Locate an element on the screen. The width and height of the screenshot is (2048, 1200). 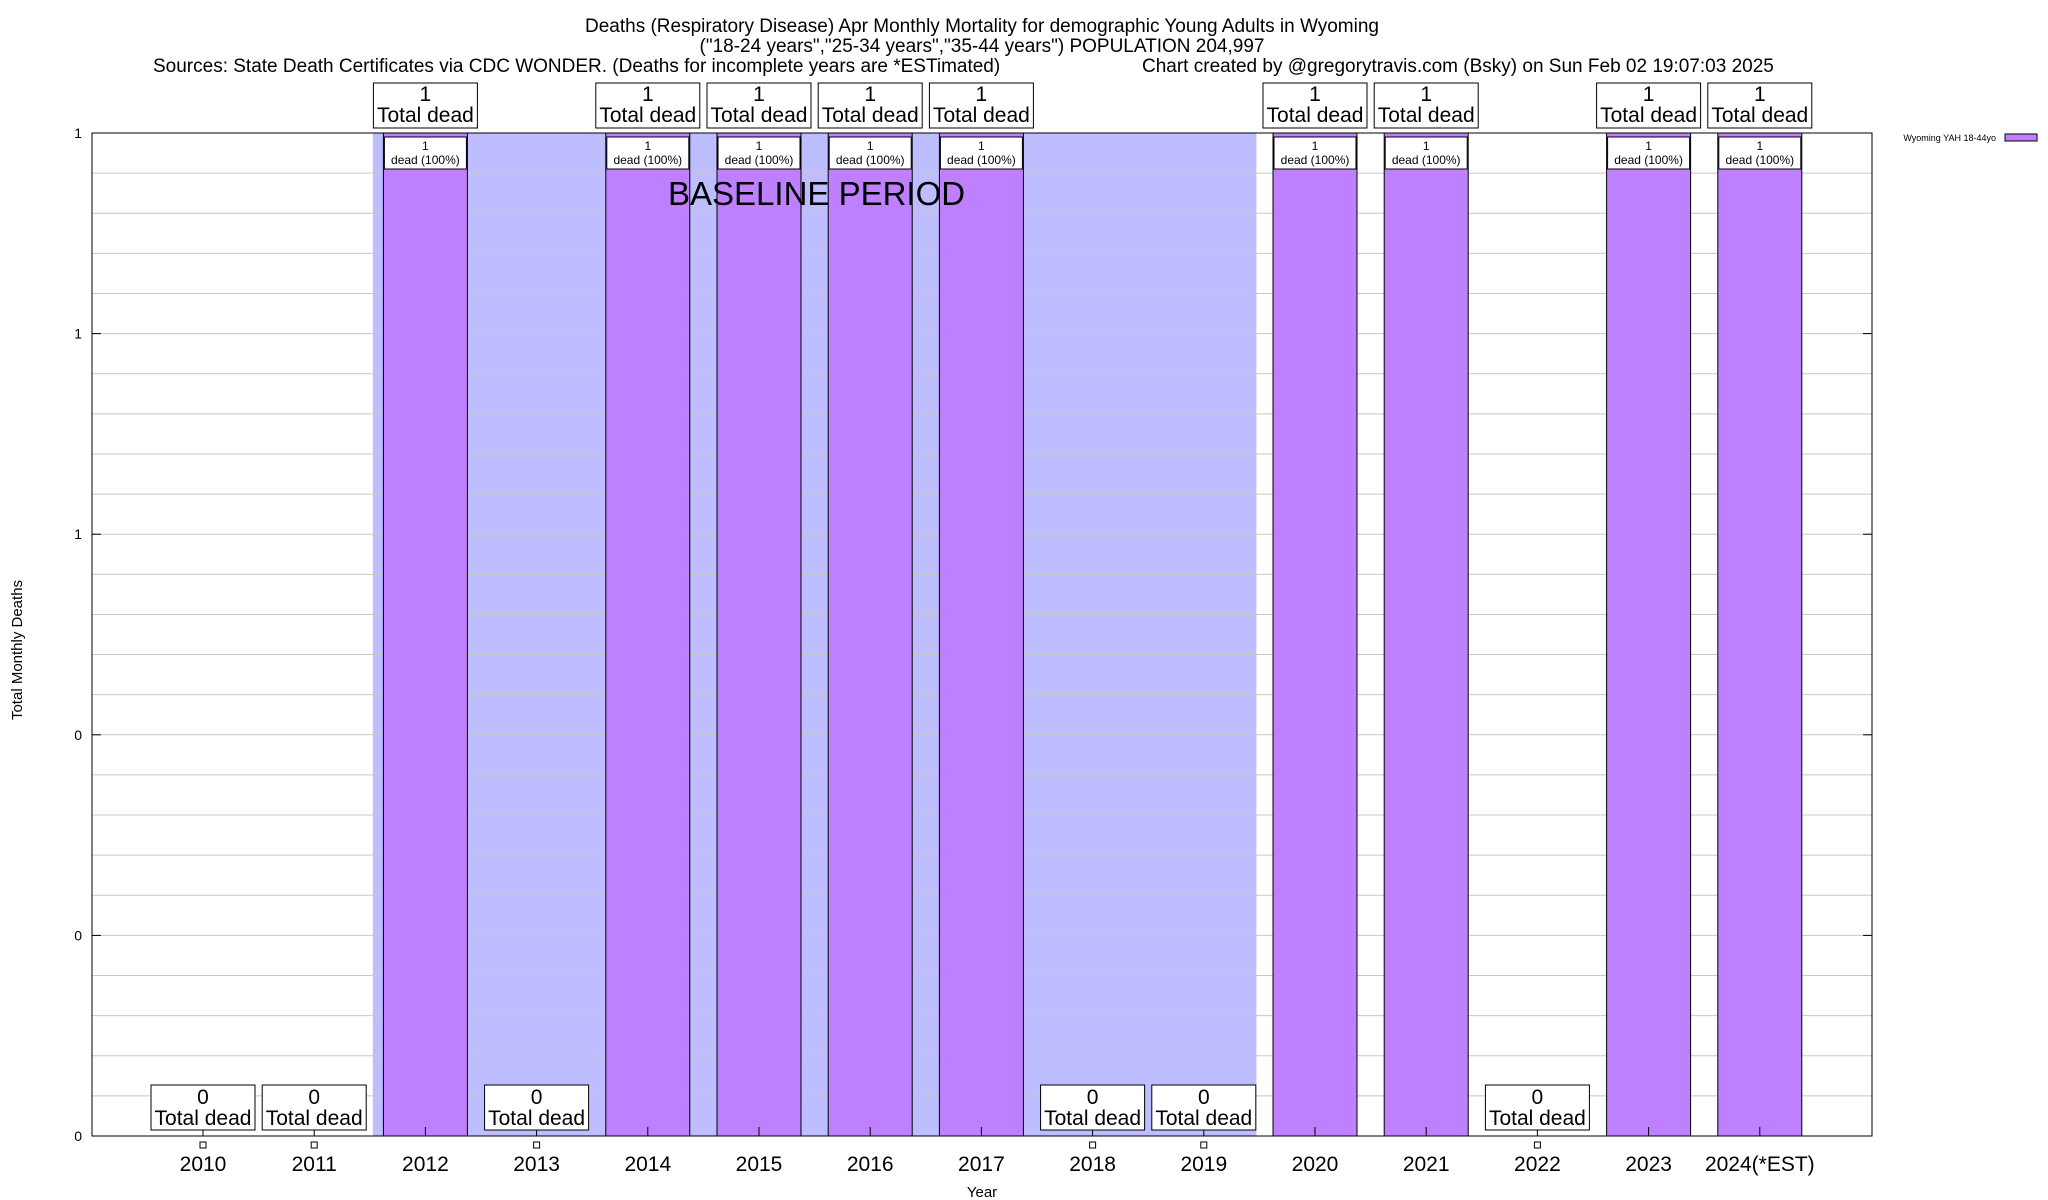
x-tick-label: 2020 is located at coordinates (1315, 1164).